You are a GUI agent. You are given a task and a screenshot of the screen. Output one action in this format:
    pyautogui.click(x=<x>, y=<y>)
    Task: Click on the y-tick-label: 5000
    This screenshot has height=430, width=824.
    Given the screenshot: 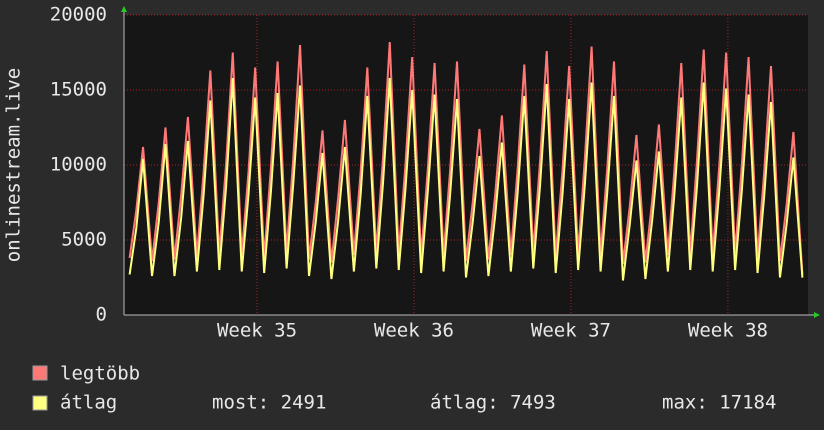 What is the action you would take?
    pyautogui.click(x=84, y=240)
    